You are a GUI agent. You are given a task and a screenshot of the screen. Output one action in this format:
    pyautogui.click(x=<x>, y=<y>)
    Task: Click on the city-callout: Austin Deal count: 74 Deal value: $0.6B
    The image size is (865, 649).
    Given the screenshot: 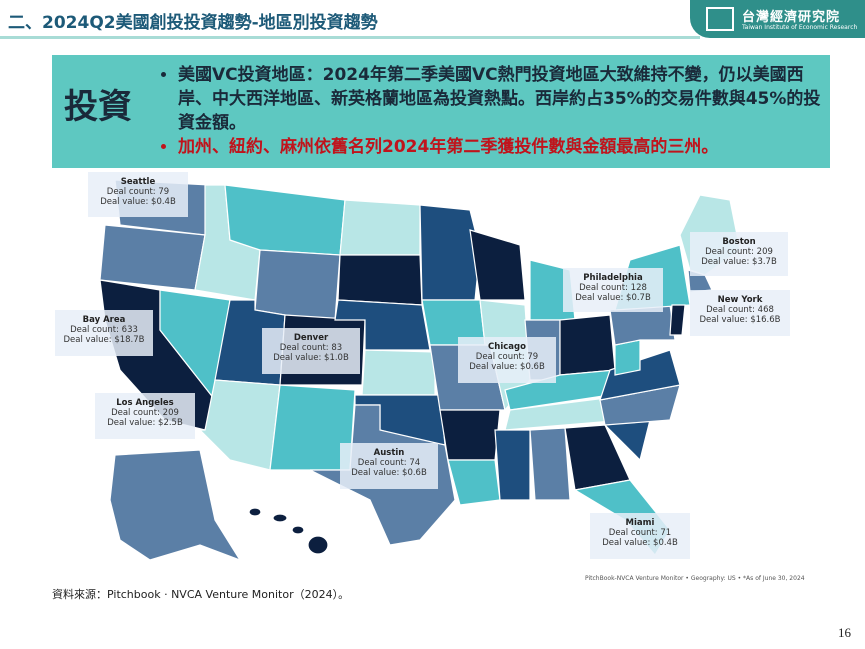 What is the action you would take?
    pyautogui.click(x=389, y=466)
    